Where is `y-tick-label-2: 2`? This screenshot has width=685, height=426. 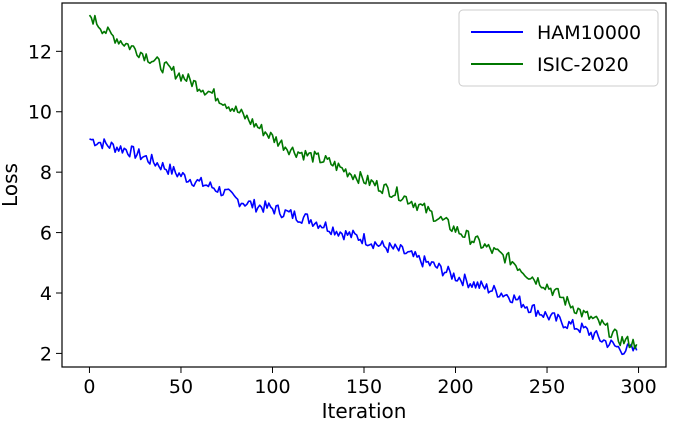
y-tick-label-2: 2 is located at coordinates (46, 354).